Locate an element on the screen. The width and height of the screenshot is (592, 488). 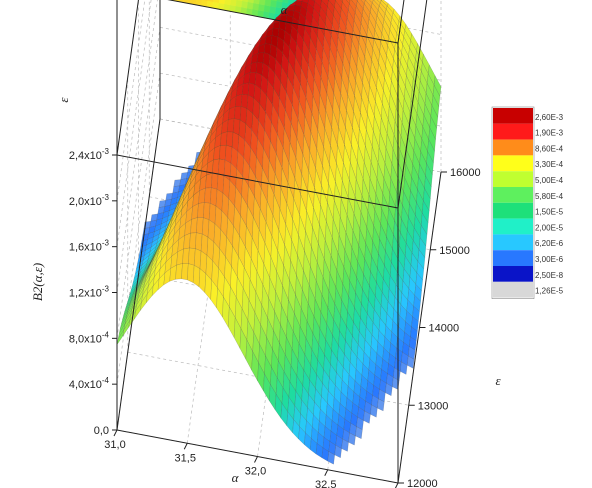
legend-frame is located at coordinates (513, 202).